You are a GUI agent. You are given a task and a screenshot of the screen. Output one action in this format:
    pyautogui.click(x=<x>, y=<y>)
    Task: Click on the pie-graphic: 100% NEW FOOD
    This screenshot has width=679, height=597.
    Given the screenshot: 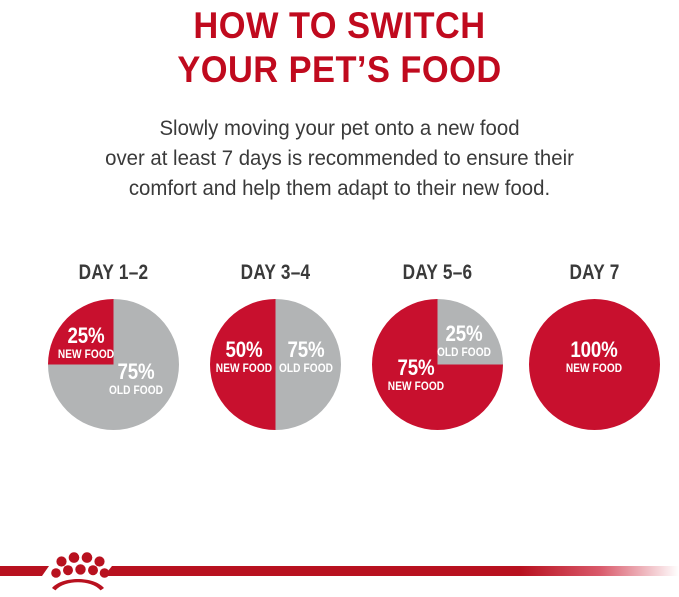 What is the action you would take?
    pyautogui.click(x=594, y=364)
    